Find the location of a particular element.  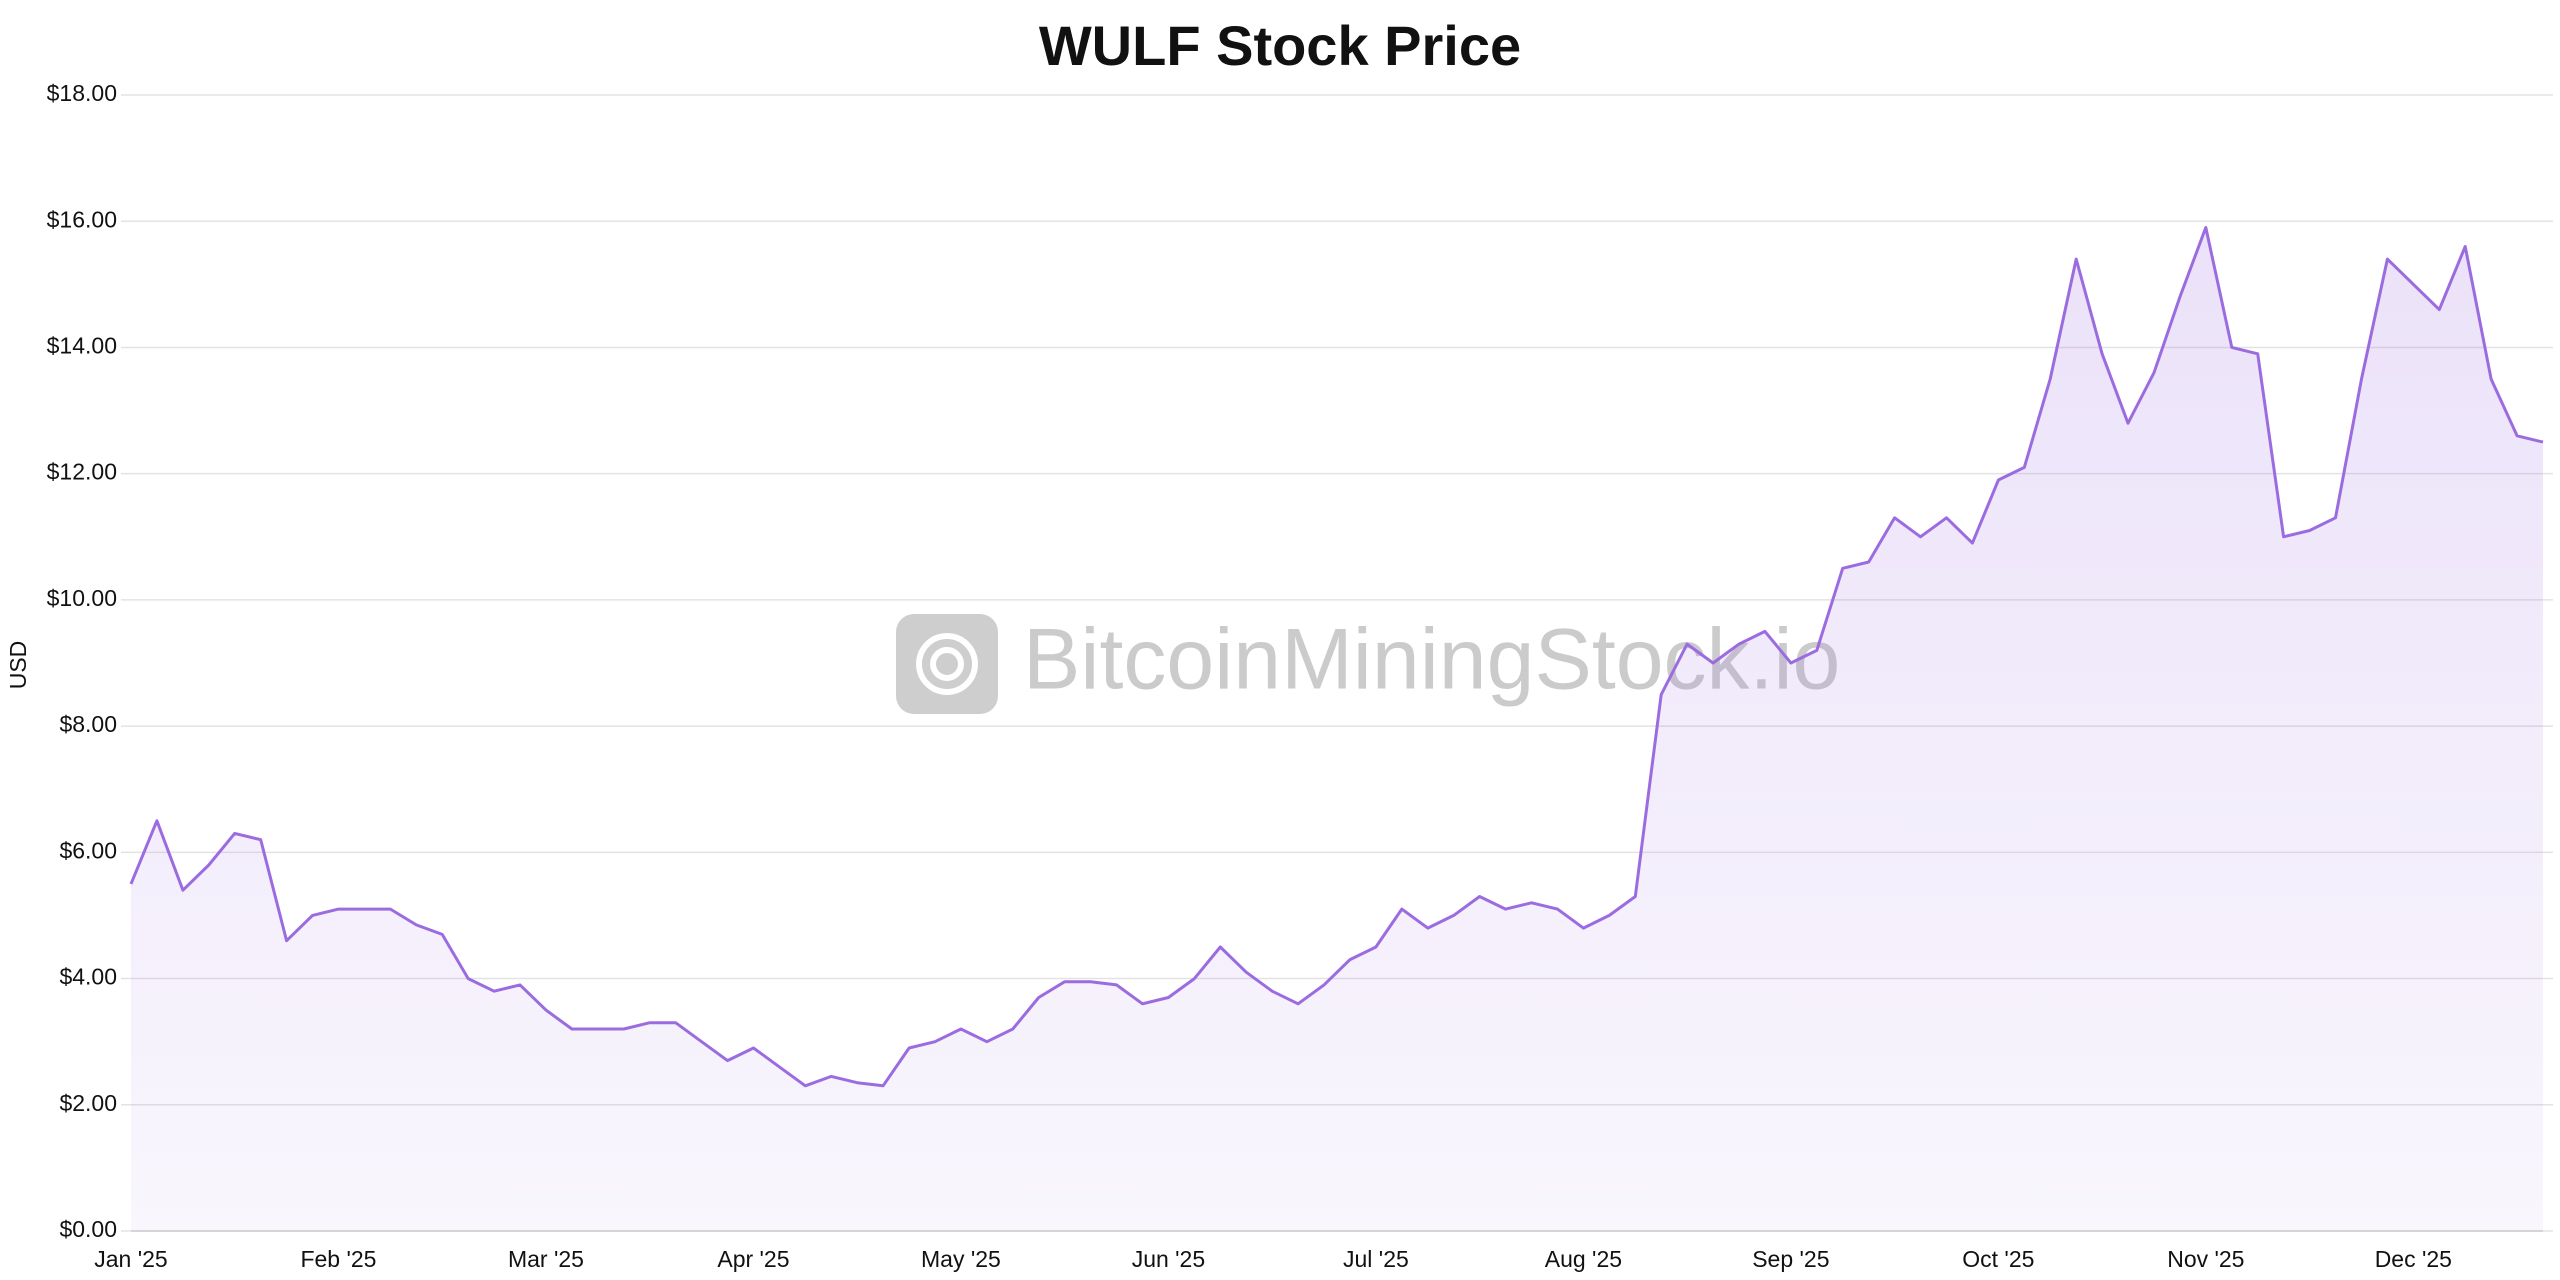

y-tick-label: $8.00 is located at coordinates (88, 724).